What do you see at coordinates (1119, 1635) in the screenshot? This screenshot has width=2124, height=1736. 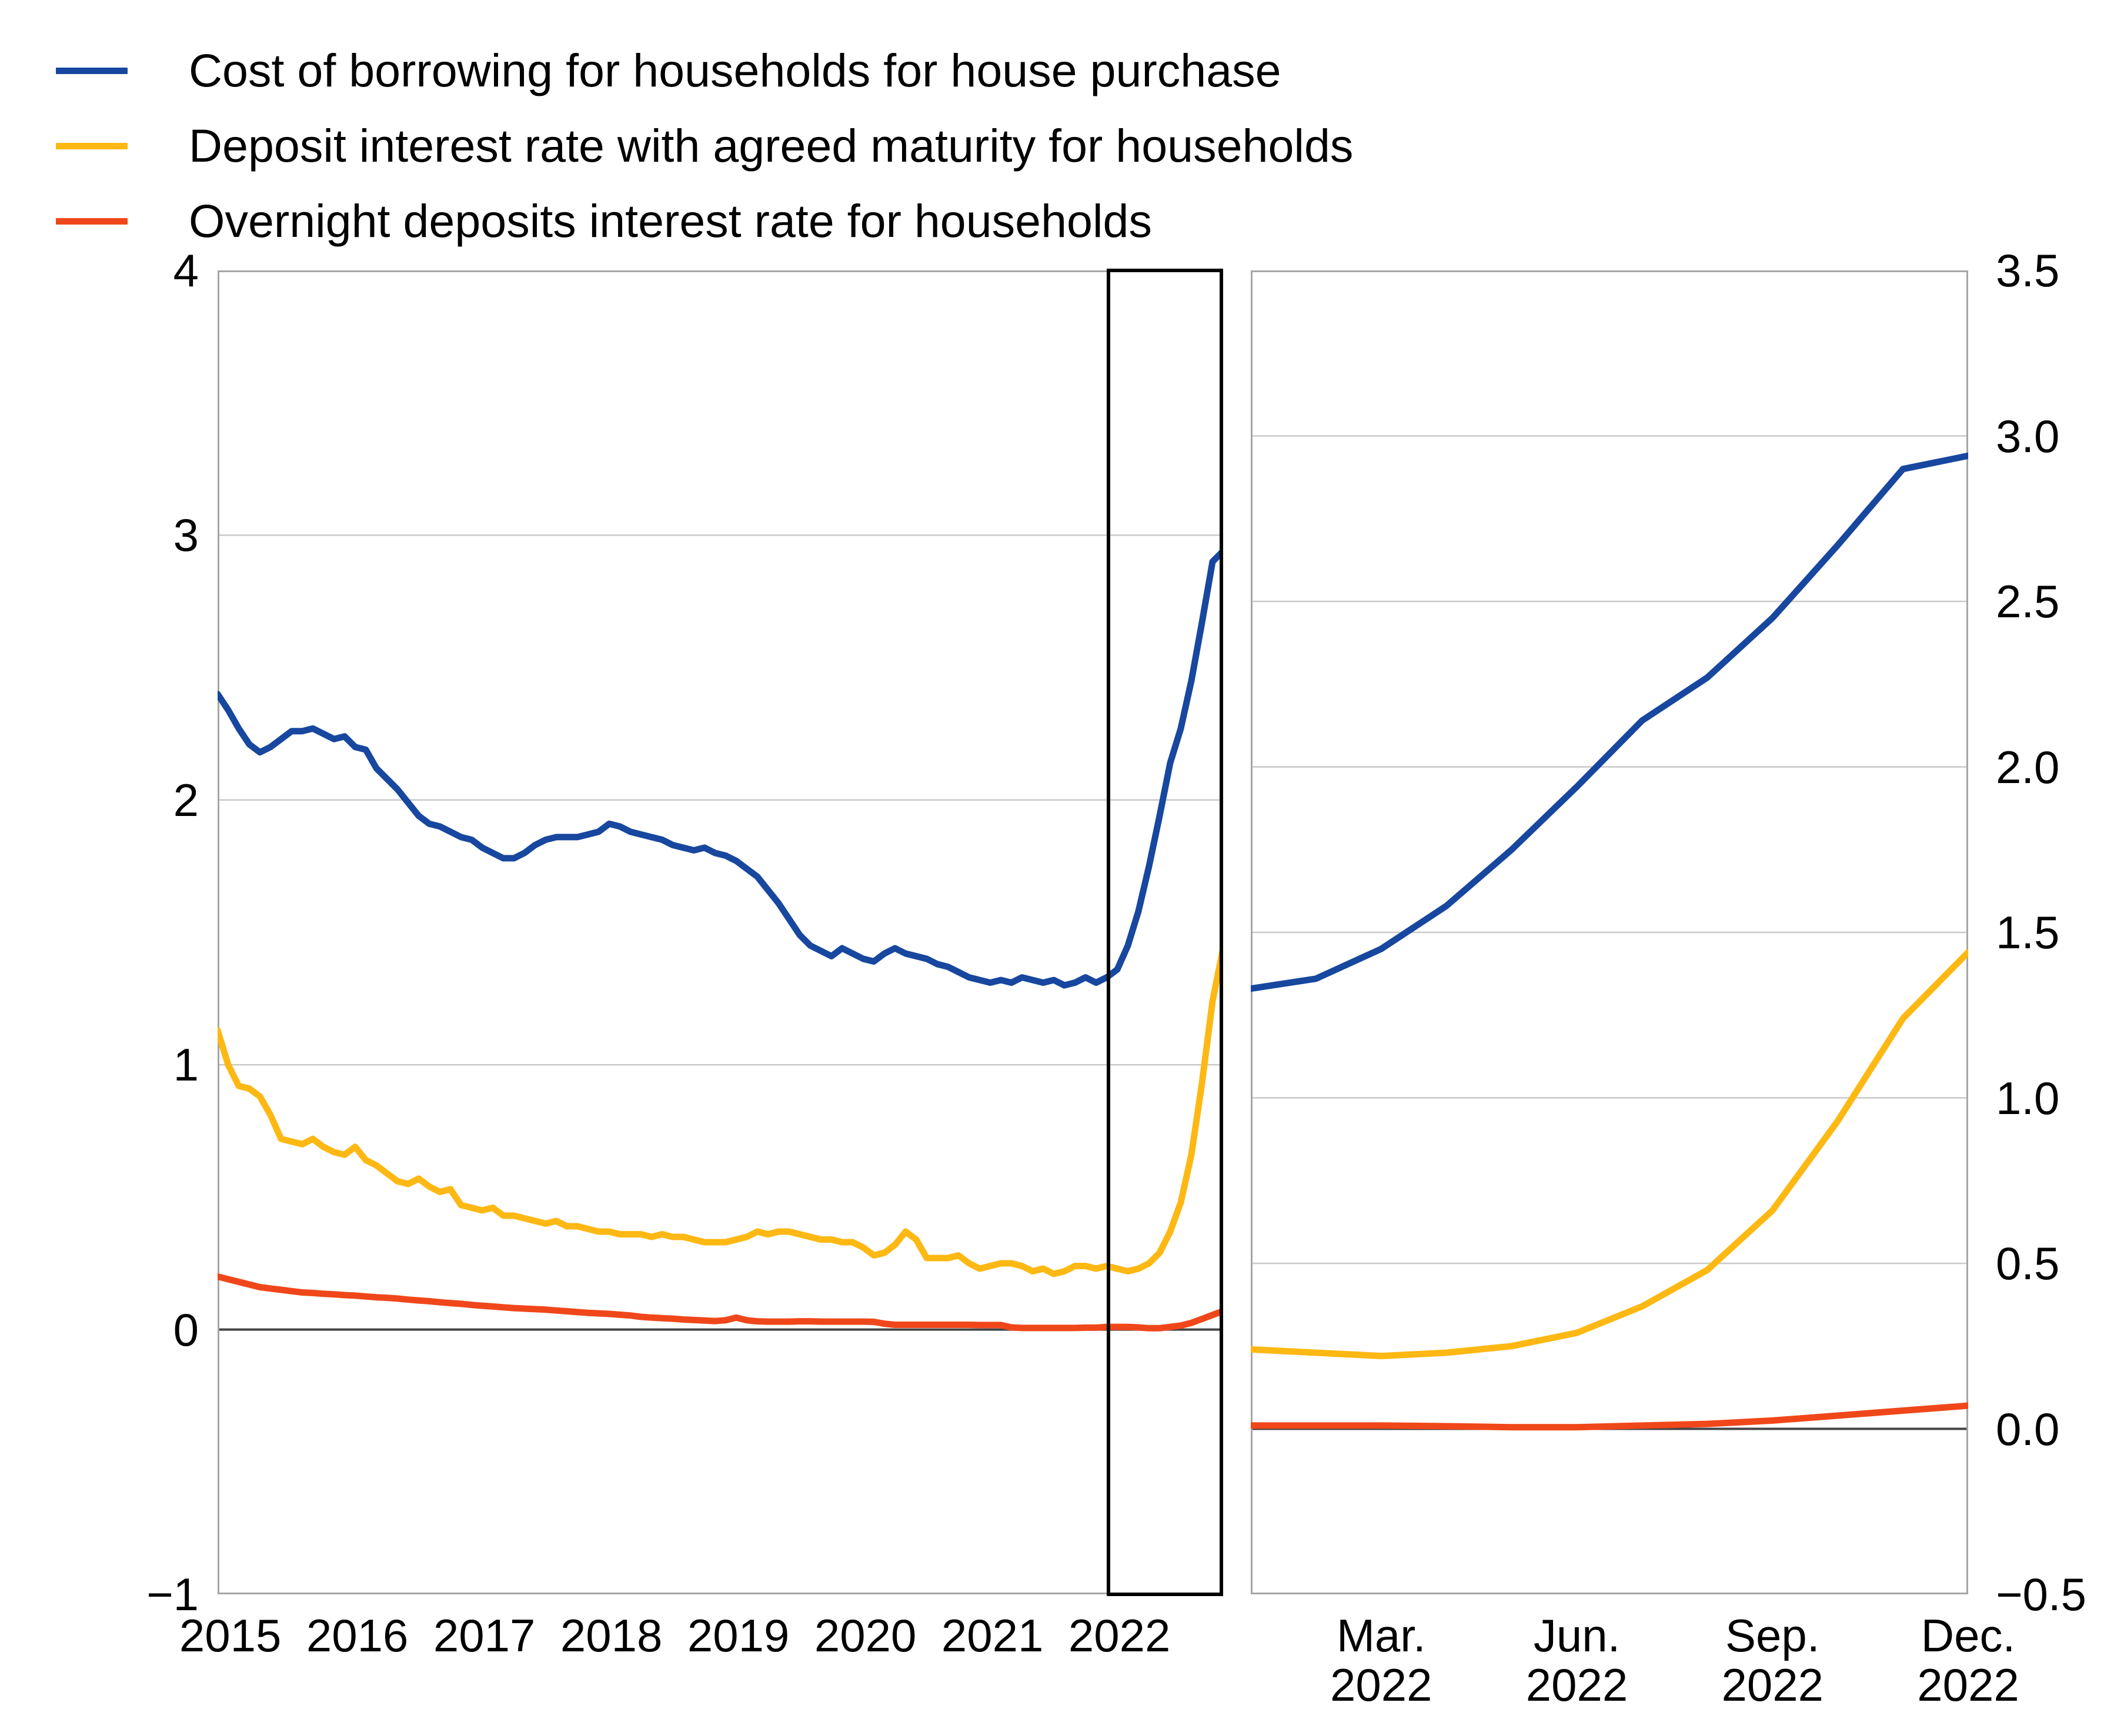 I see `x-axis-tick-label: 2022` at bounding box center [1119, 1635].